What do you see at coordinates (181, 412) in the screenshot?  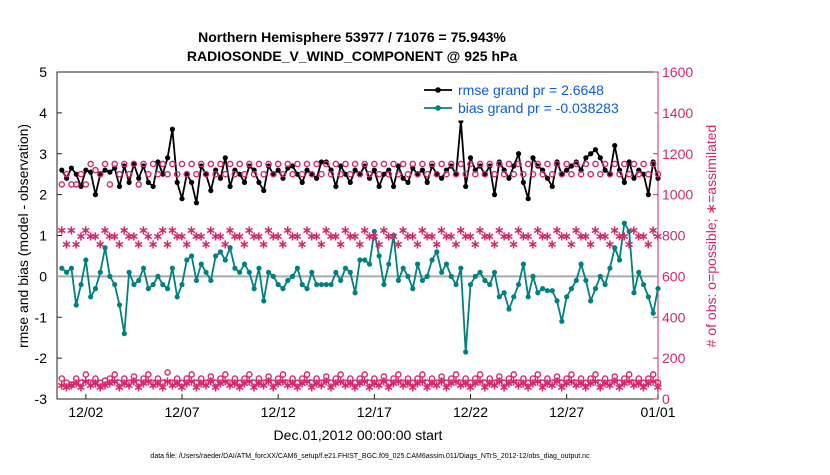 I see `x-tick-label: 12/07` at bounding box center [181, 412].